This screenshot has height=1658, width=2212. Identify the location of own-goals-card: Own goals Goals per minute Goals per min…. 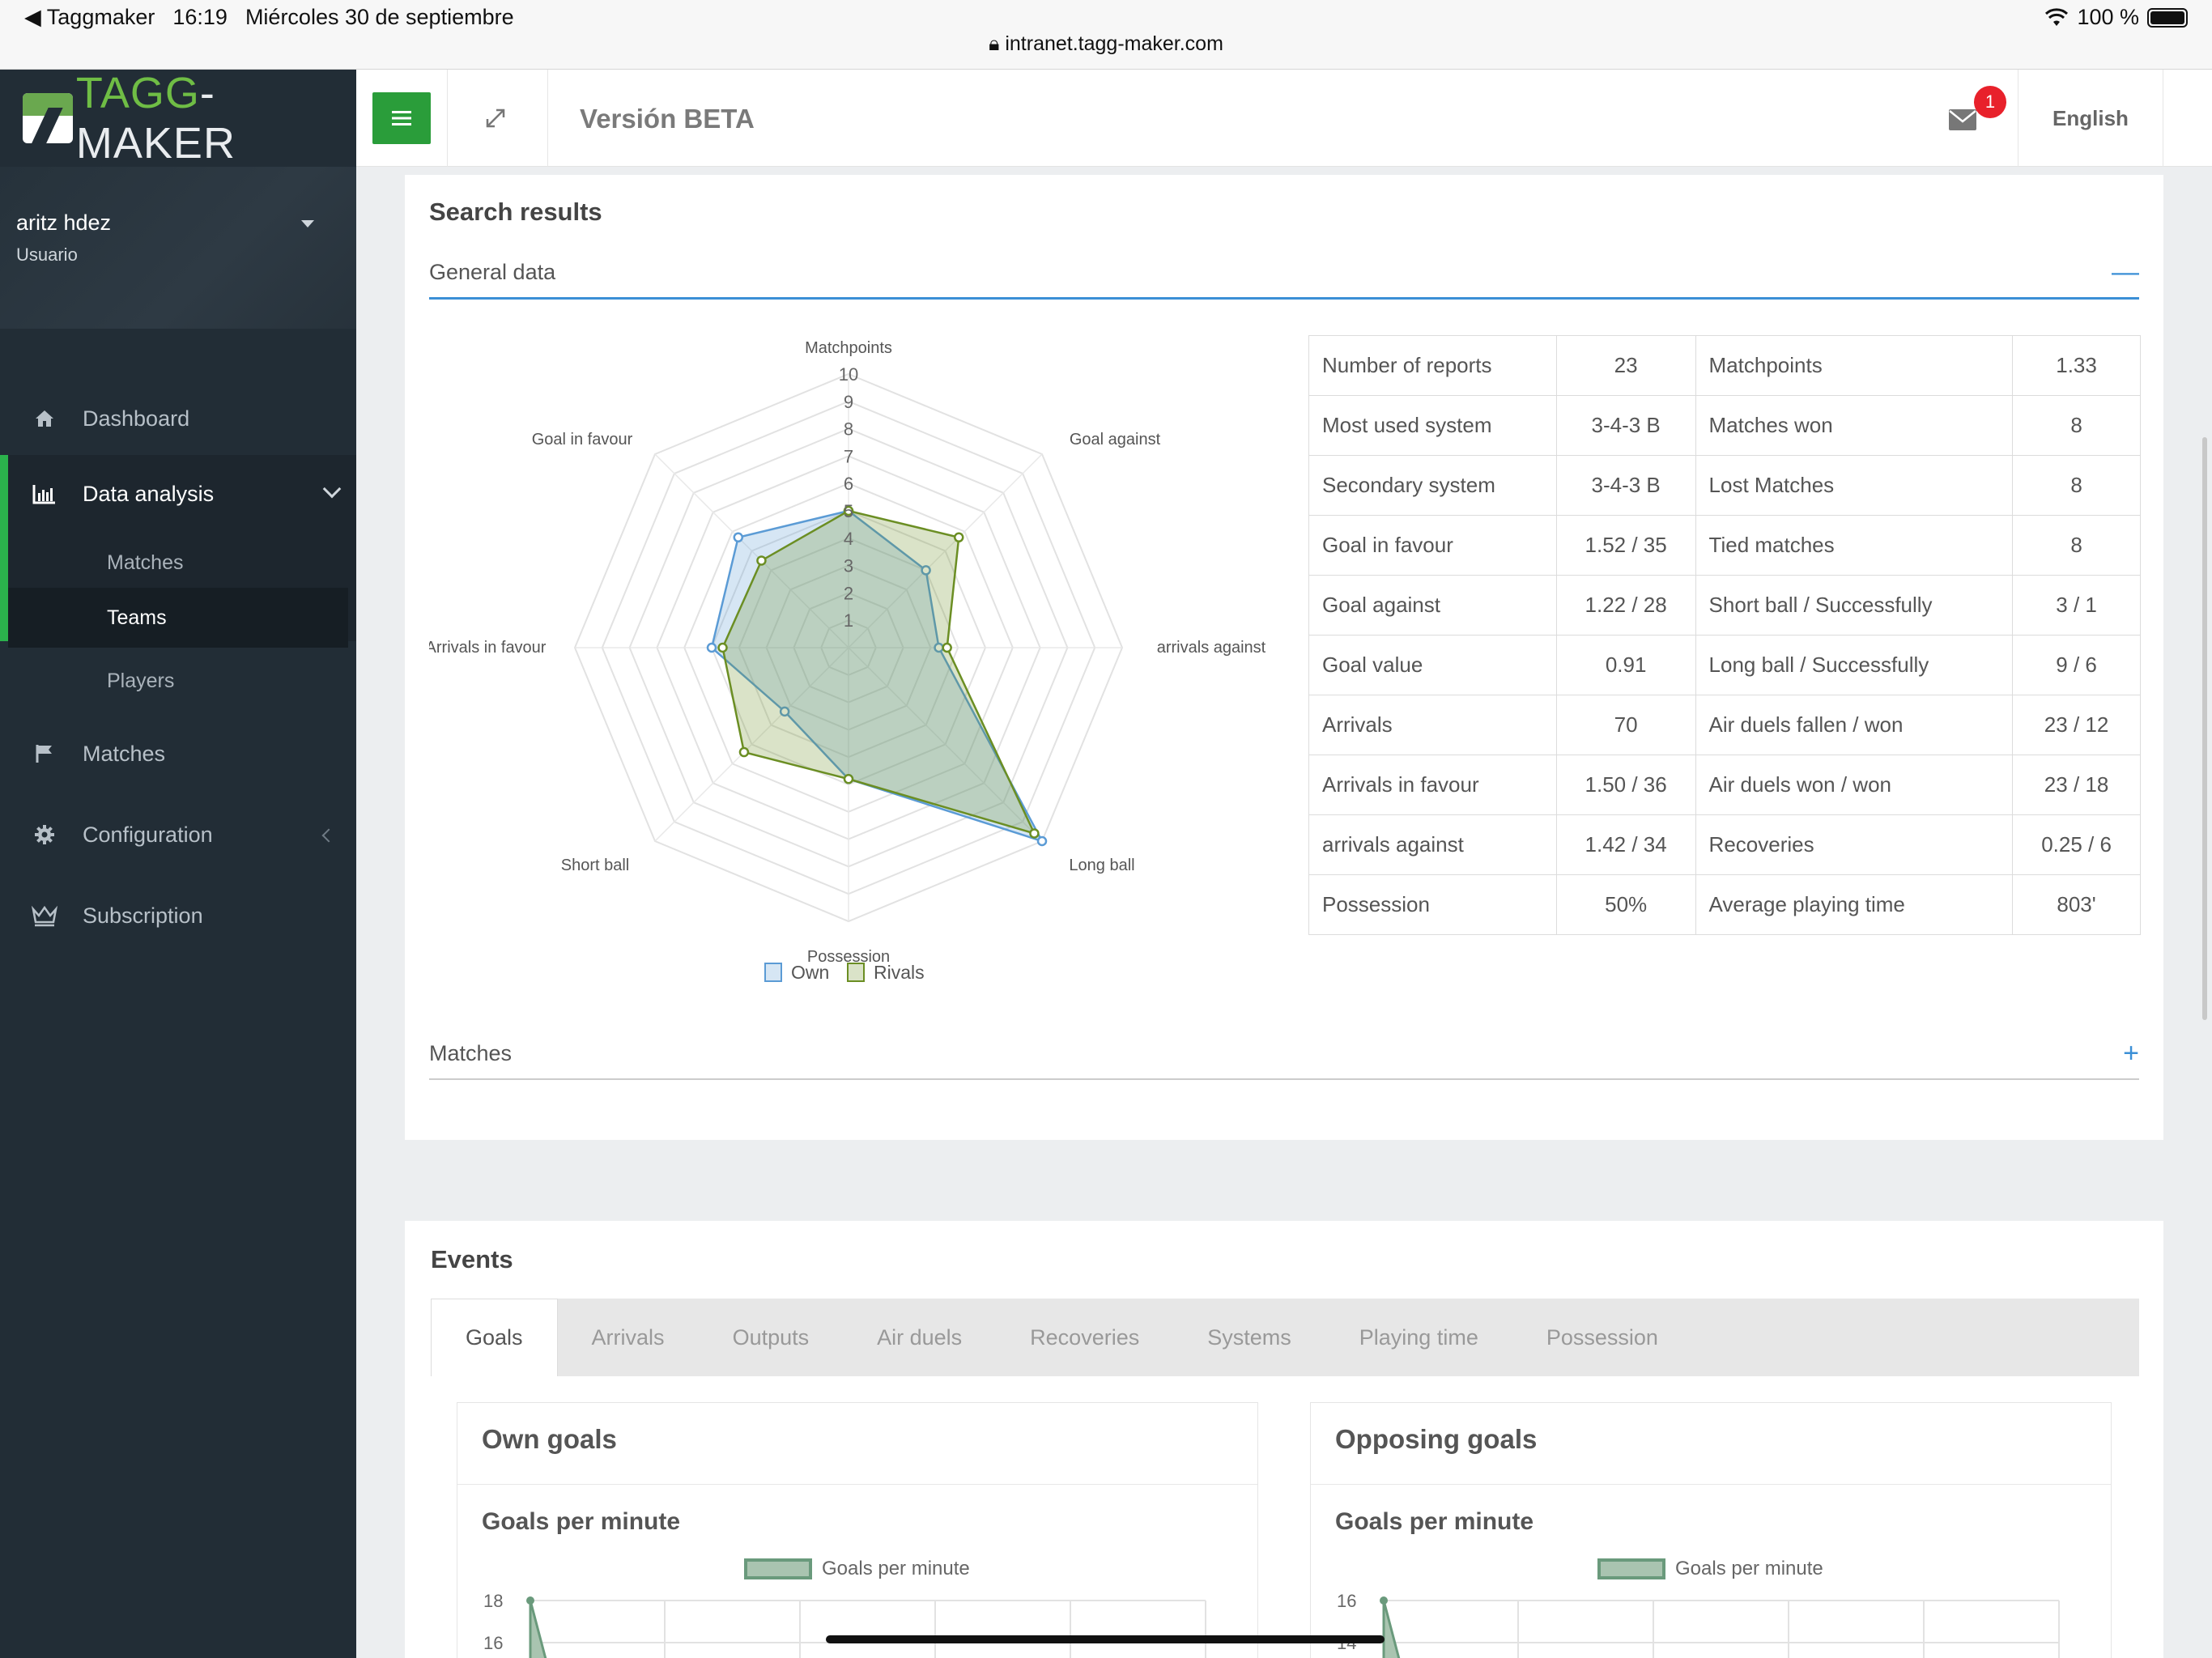
(858, 1530).